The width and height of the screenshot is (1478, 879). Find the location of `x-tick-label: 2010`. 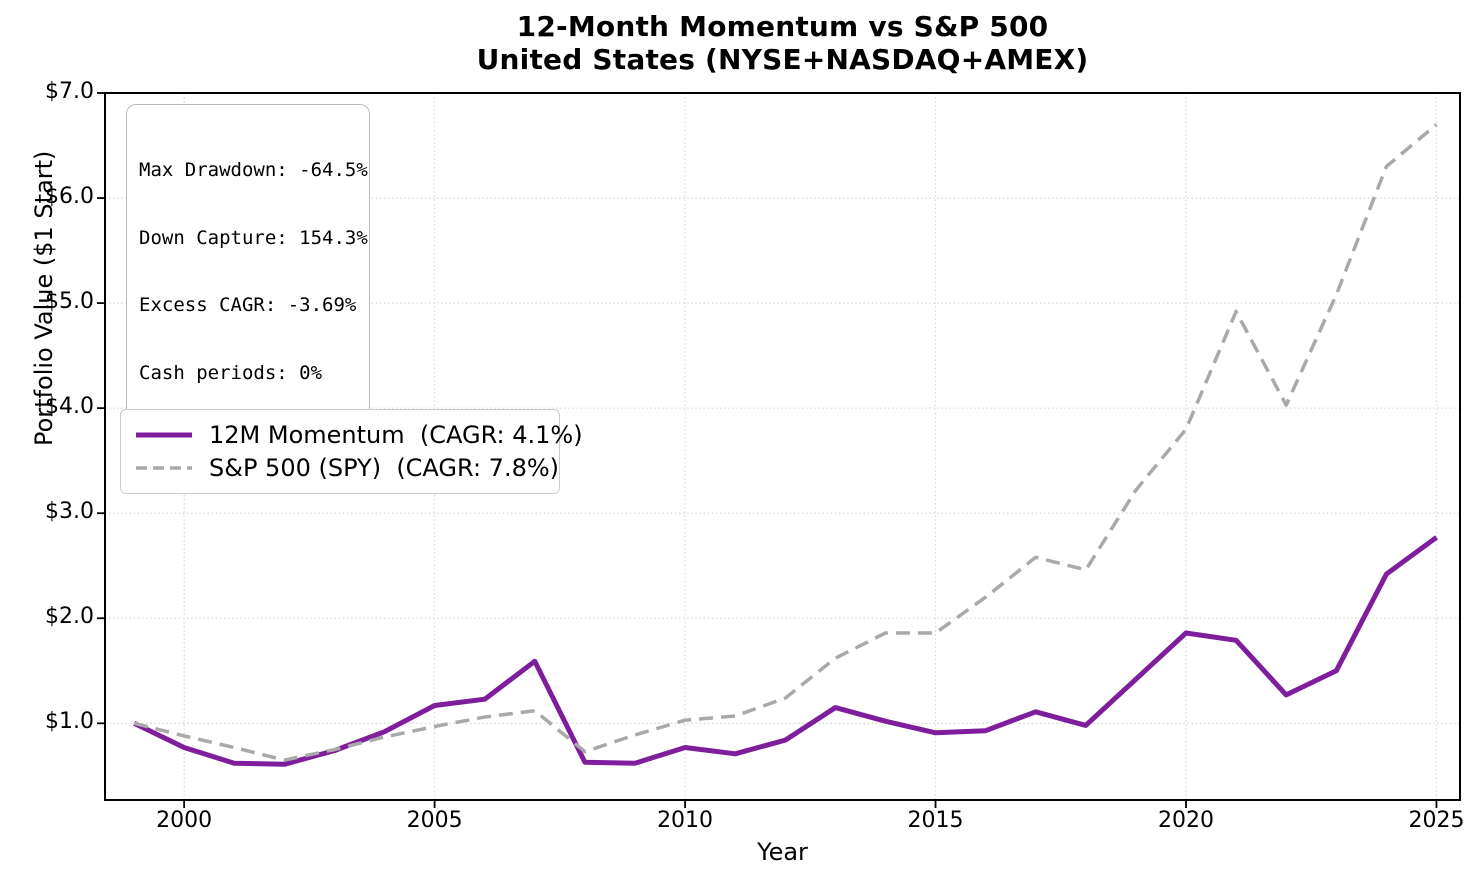

x-tick-label: 2010 is located at coordinates (685, 820).